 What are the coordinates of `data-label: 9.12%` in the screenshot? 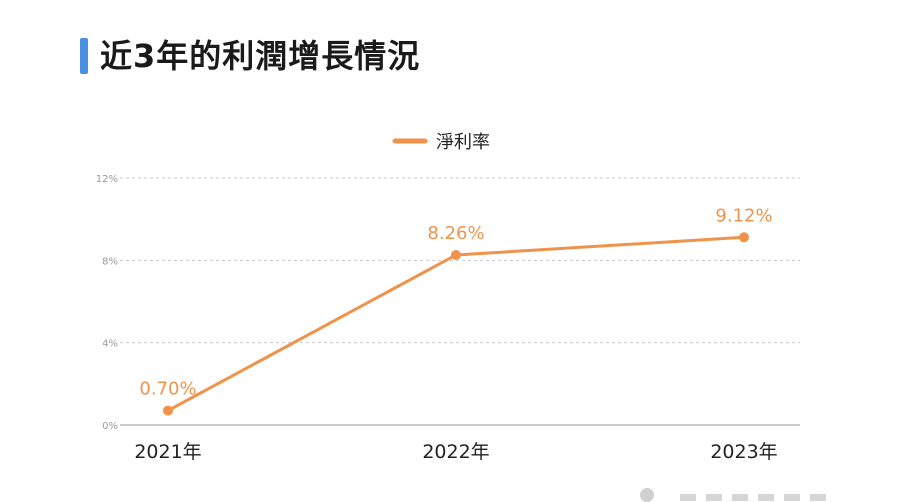 It's located at (743, 215).